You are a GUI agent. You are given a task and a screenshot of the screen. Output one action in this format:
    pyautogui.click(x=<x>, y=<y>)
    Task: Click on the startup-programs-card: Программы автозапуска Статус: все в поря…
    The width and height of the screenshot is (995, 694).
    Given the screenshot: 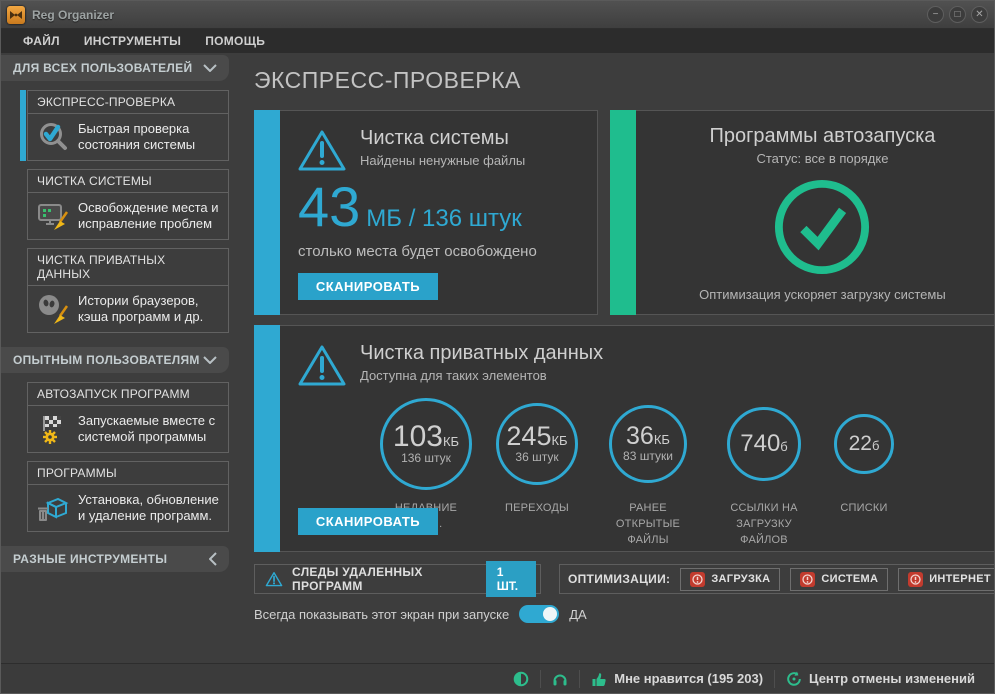 What is the action you would take?
    pyautogui.click(x=802, y=212)
    